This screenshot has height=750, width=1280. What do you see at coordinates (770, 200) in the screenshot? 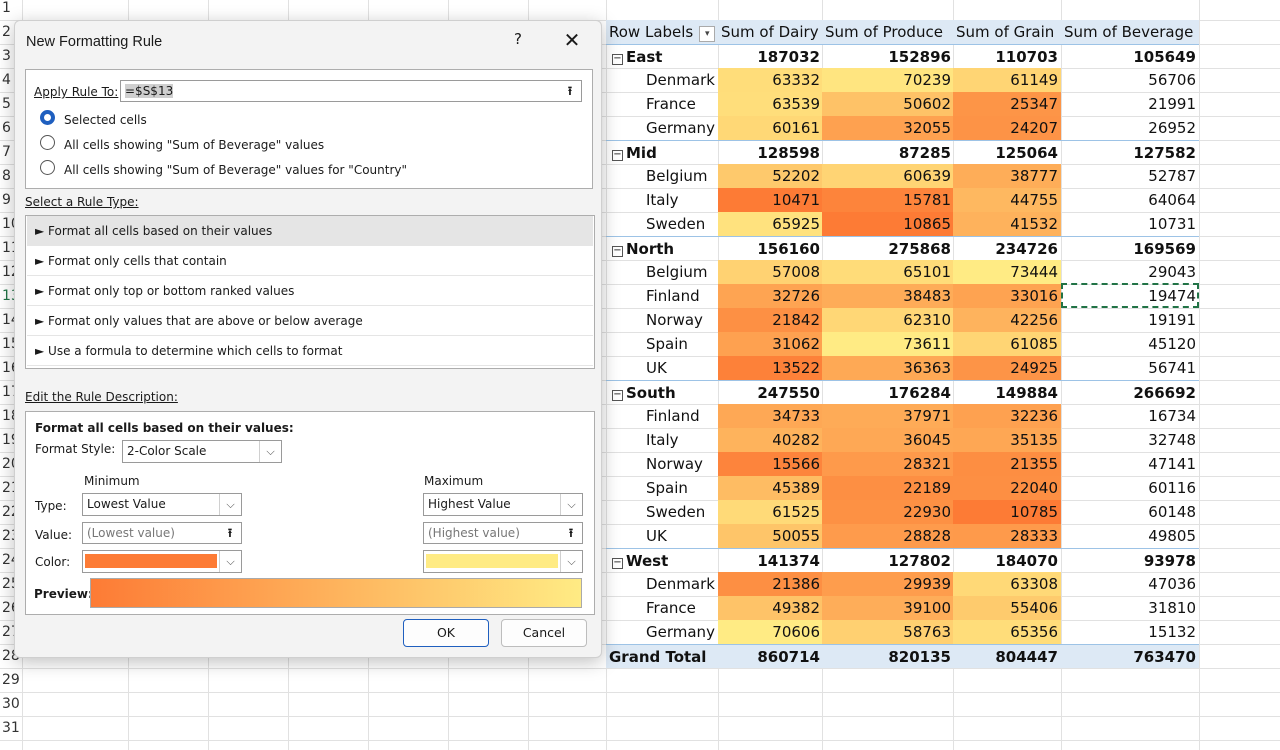
I see `pivot-value-cell: 10471` at bounding box center [770, 200].